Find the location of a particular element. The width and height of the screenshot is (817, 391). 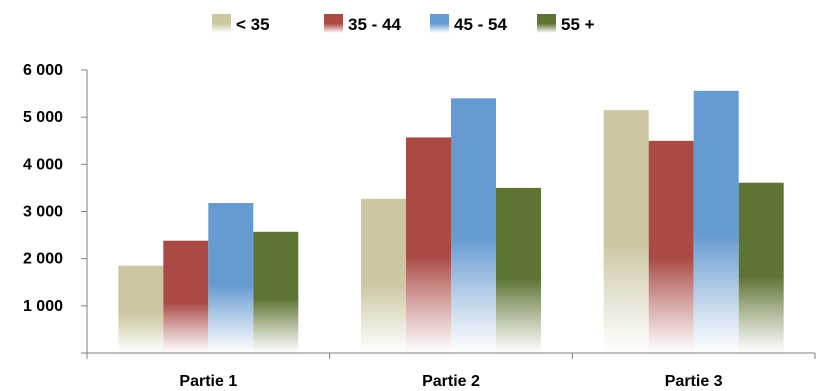

x-category-label: Partie 2 is located at coordinates (451, 381).